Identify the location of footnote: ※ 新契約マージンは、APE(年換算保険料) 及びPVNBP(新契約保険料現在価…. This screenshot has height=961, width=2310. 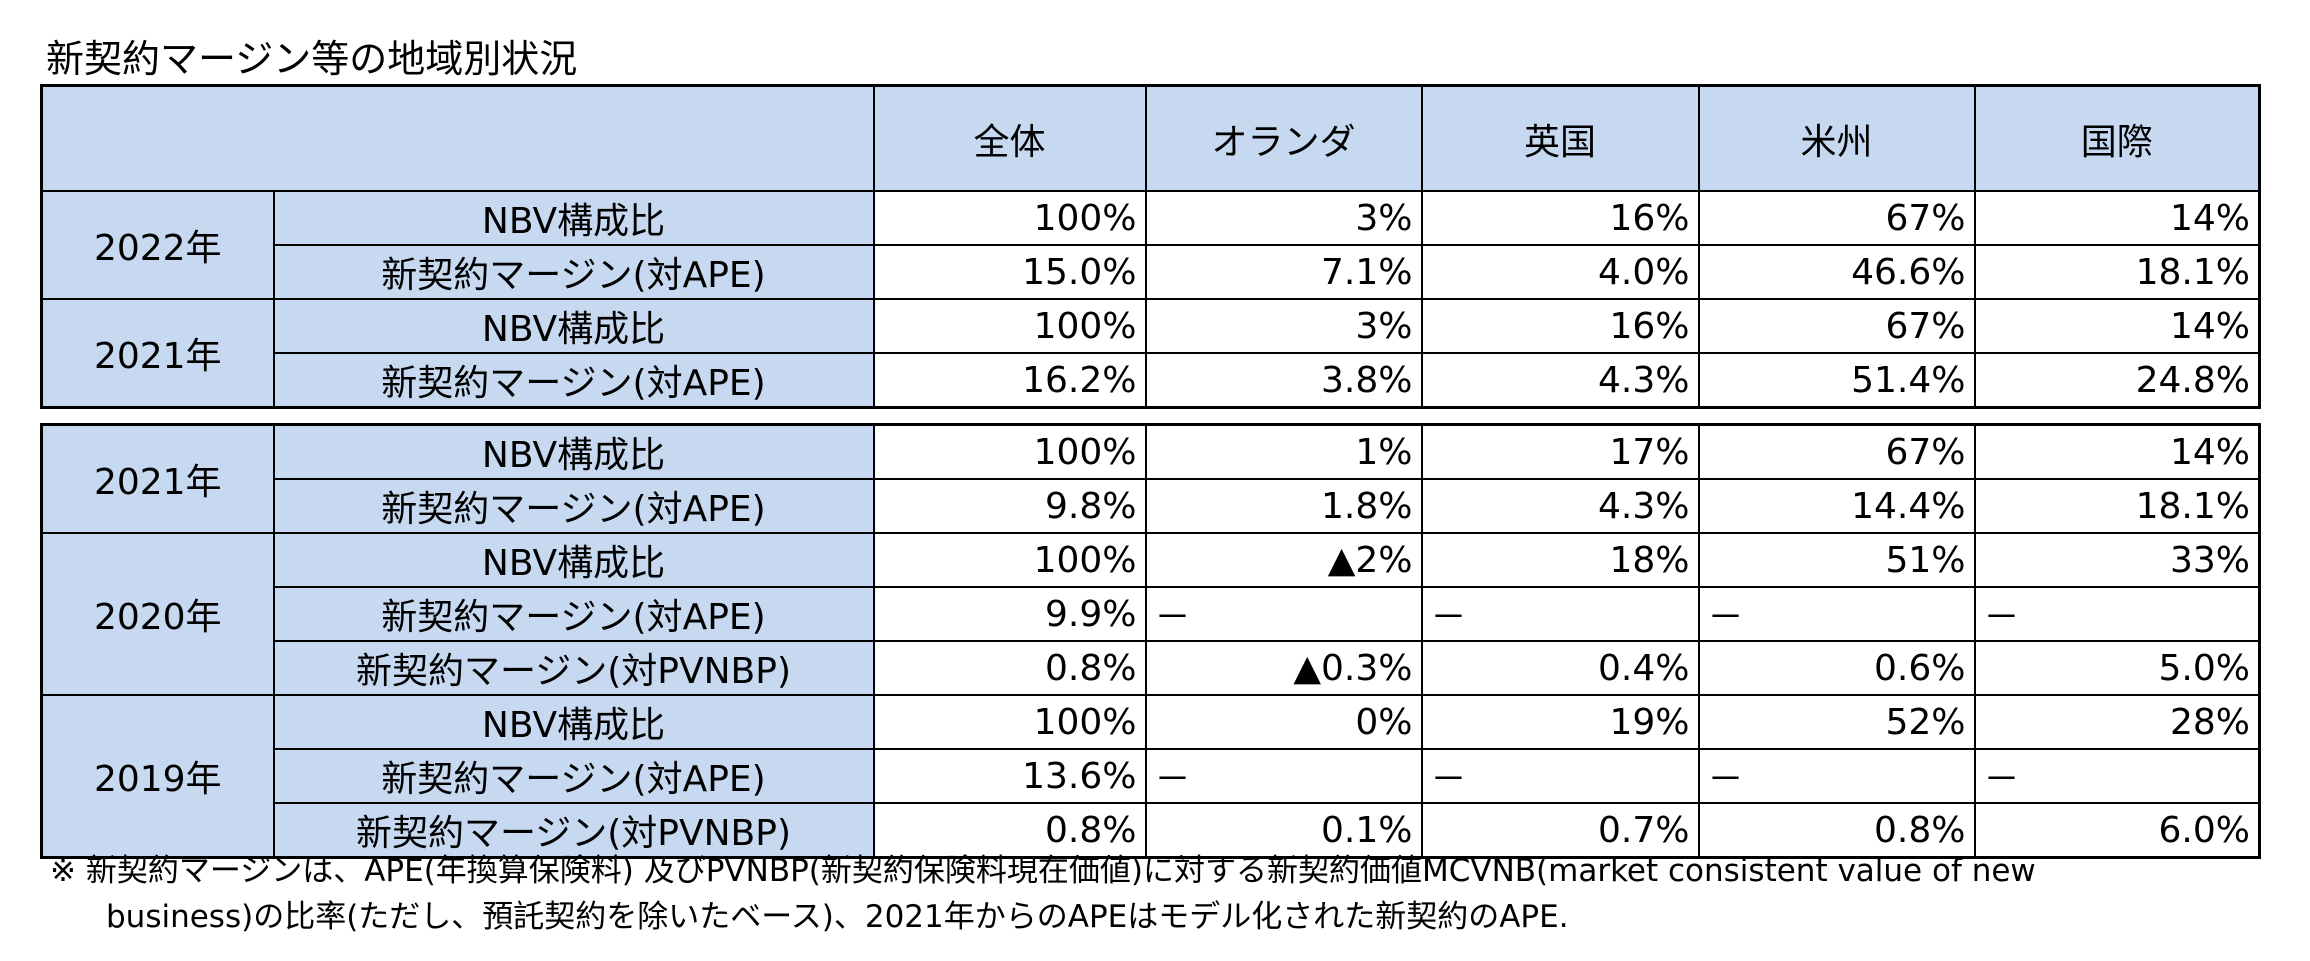
(1165, 894).